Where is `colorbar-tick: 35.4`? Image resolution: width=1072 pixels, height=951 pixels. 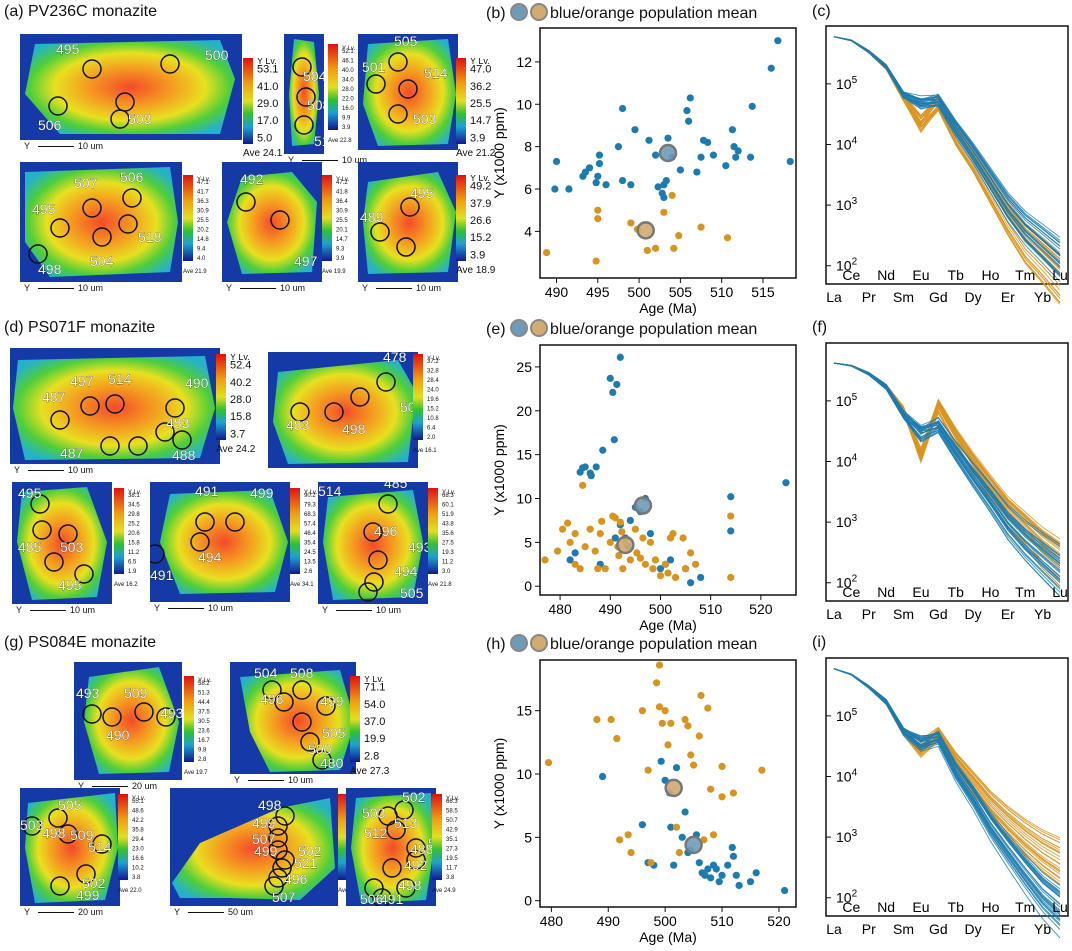
colorbar-tick: 35.4 is located at coordinates (310, 544).